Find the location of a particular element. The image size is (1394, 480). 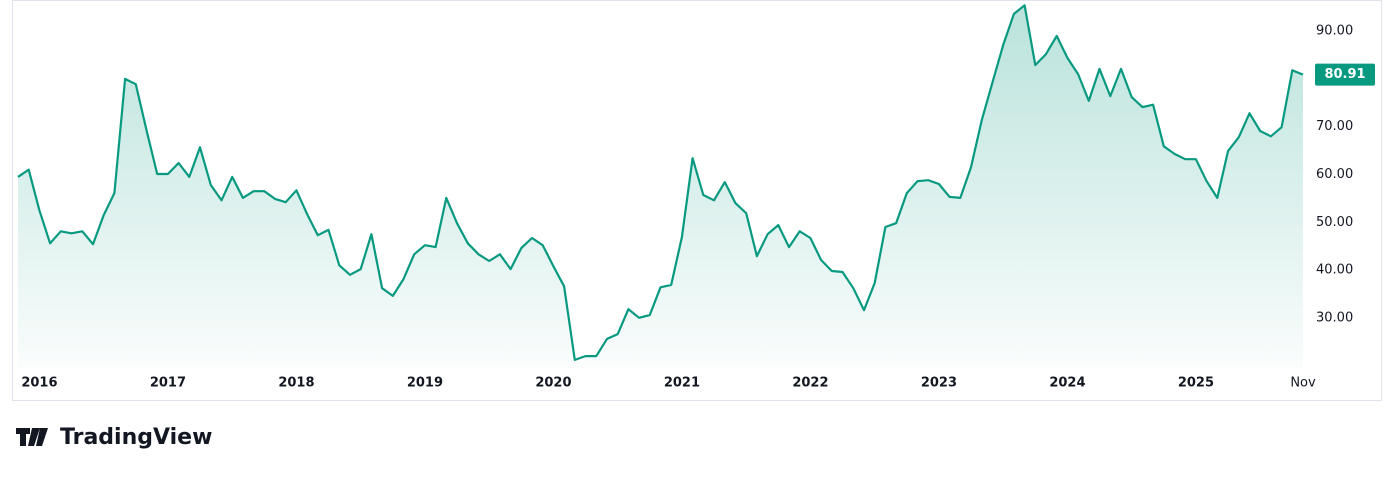

x-tick-label: Nov is located at coordinates (1303, 383).